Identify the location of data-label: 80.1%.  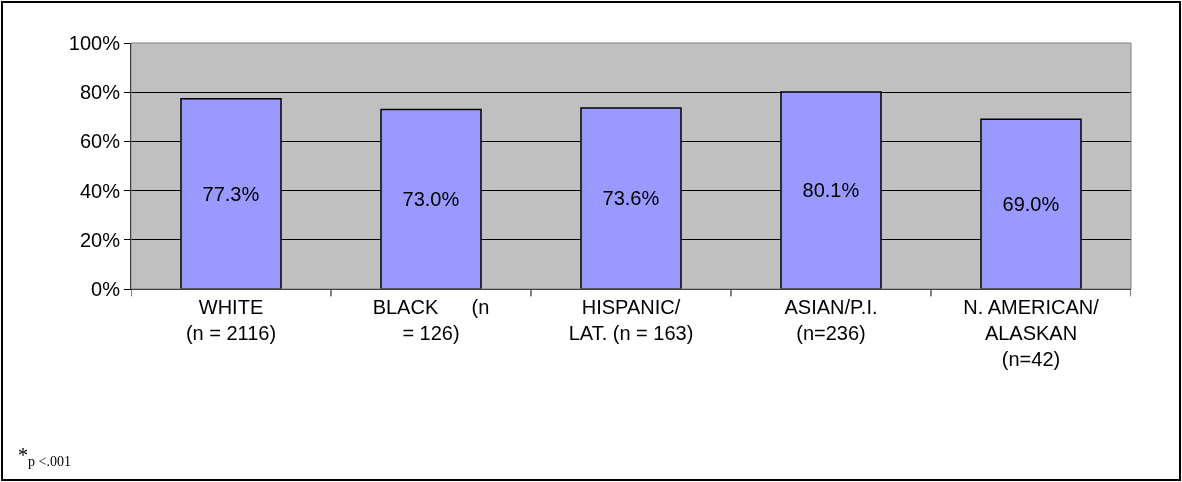
(831, 190).